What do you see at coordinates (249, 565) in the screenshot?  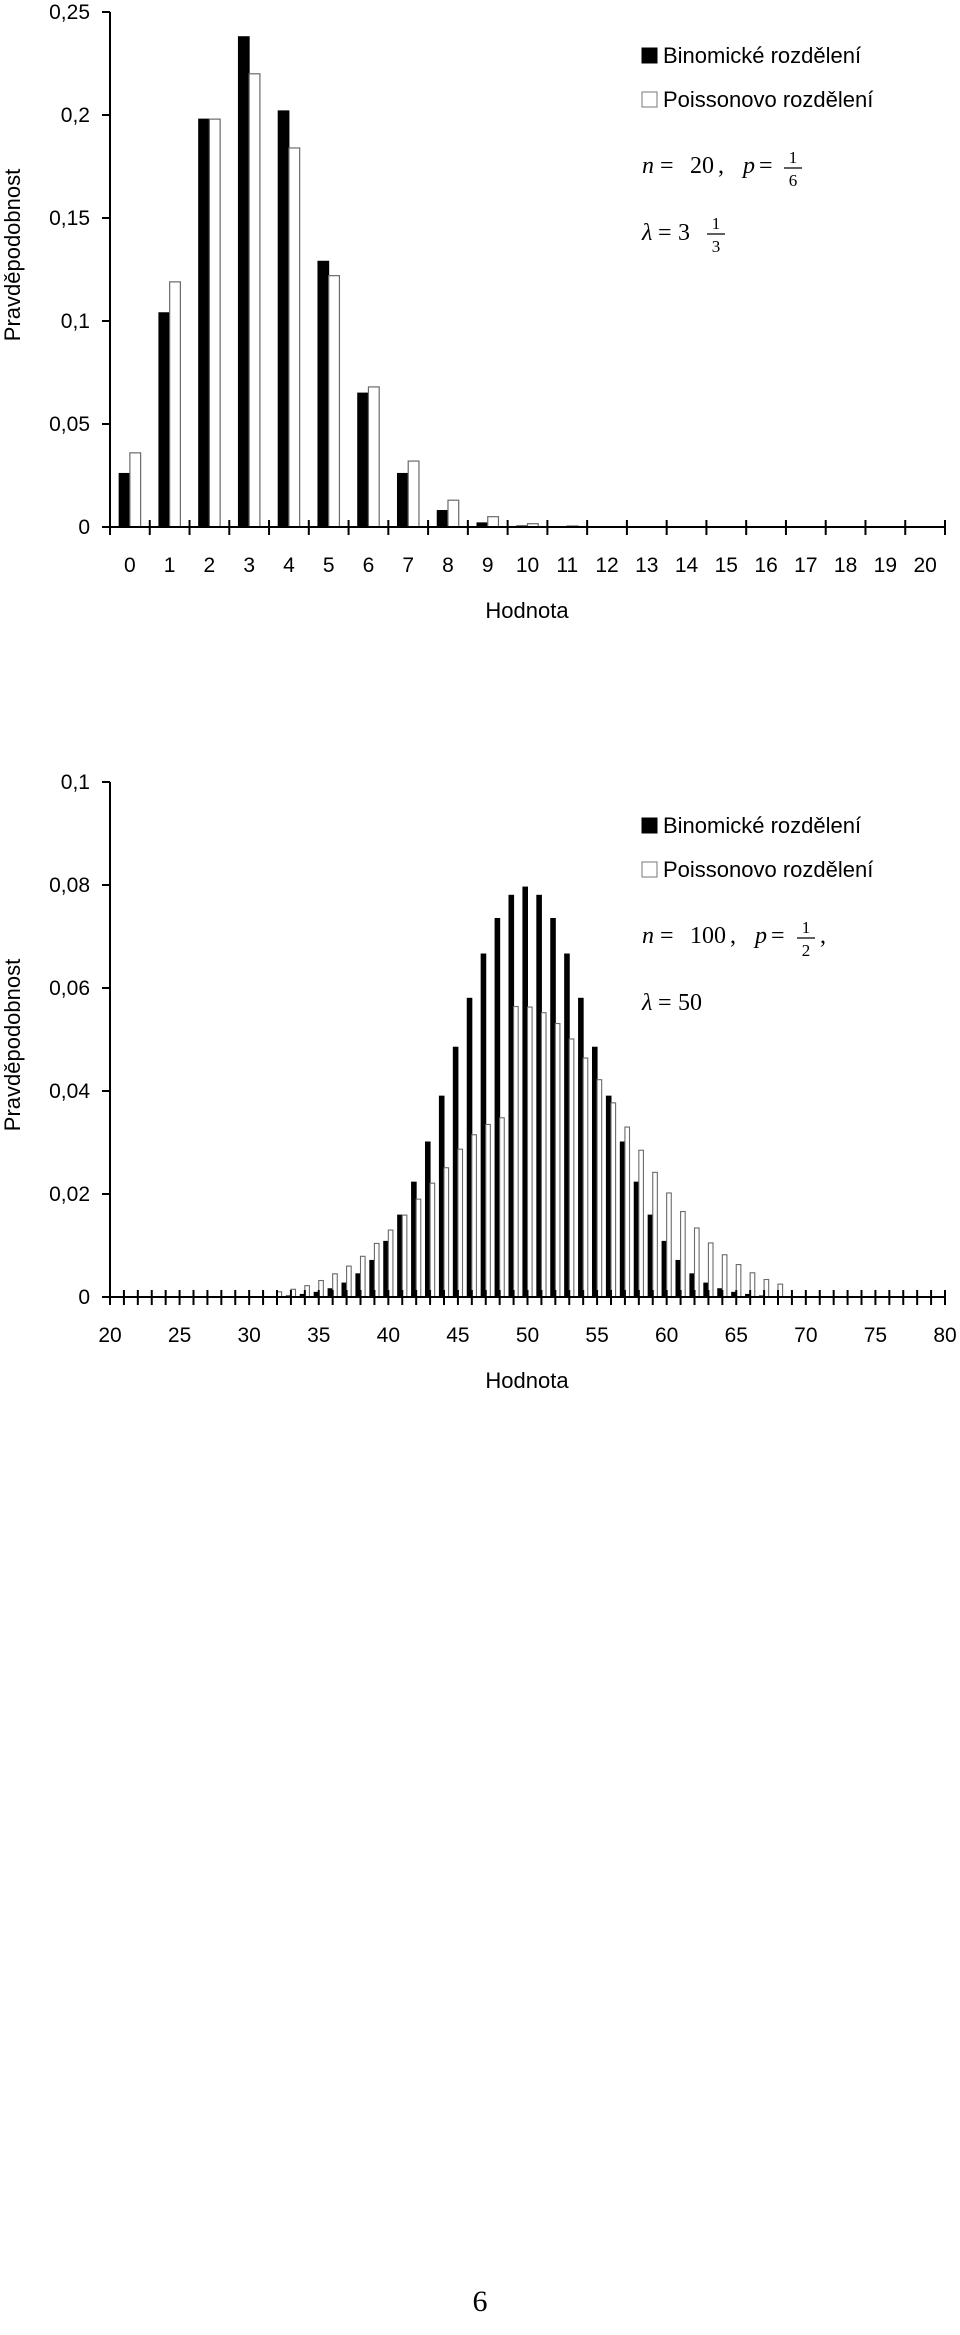 I see `x-tick-label: 3` at bounding box center [249, 565].